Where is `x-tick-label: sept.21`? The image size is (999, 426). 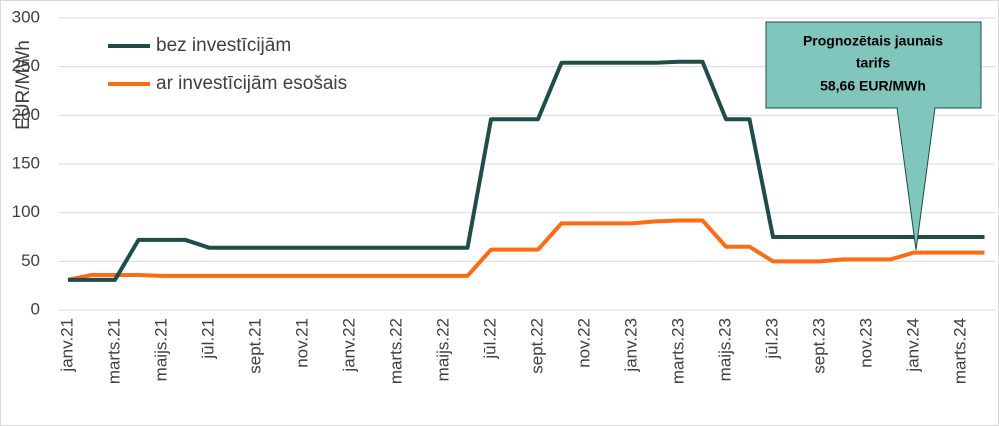 x-tick-label: sept.21 is located at coordinates (254, 346).